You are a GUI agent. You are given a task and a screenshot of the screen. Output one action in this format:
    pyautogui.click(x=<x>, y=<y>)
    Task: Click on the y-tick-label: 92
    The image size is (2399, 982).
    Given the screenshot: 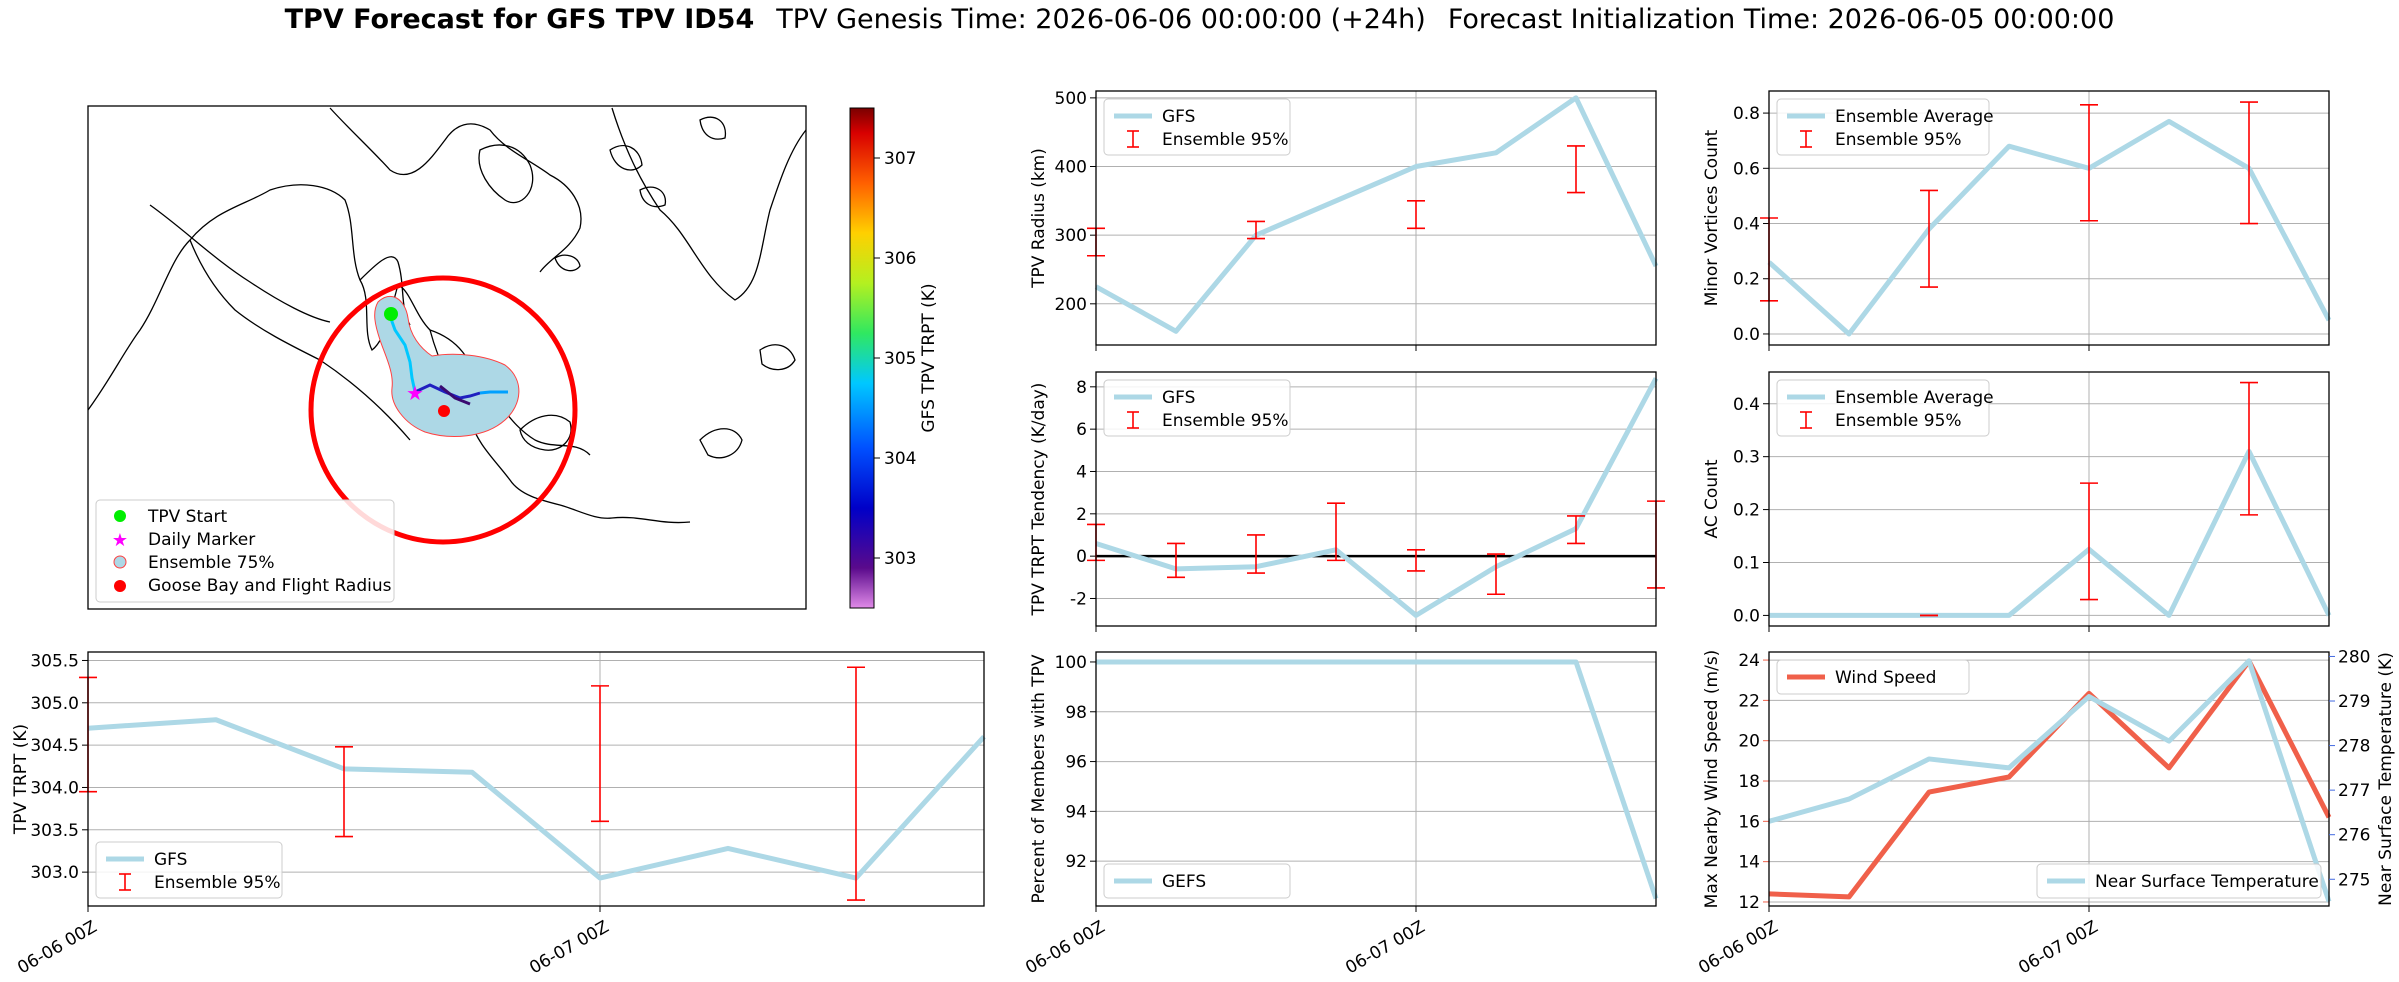 What is the action you would take?
    pyautogui.click(x=1076, y=862)
    